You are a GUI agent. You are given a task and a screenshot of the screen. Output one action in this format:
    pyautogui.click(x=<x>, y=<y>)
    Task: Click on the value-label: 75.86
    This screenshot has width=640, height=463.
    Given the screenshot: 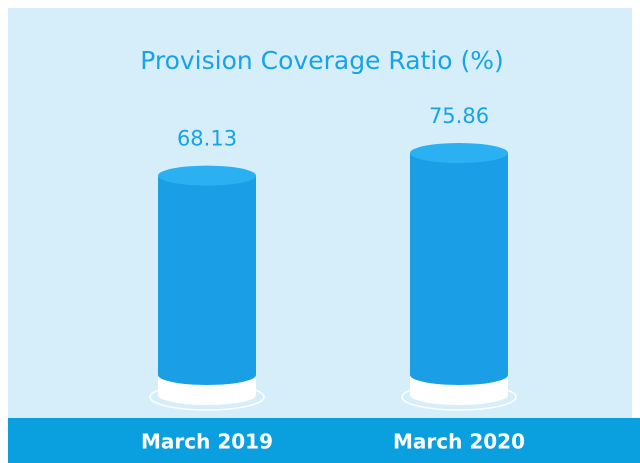 What is the action you would take?
    pyautogui.click(x=459, y=116)
    